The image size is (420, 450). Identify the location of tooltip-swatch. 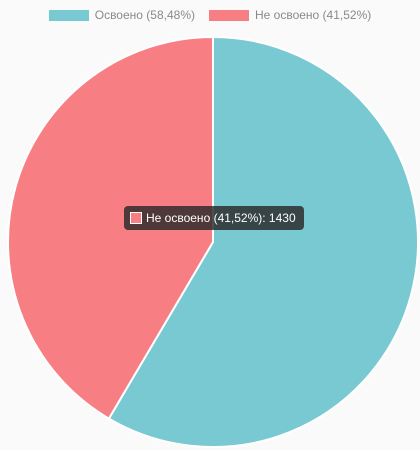
(136, 218).